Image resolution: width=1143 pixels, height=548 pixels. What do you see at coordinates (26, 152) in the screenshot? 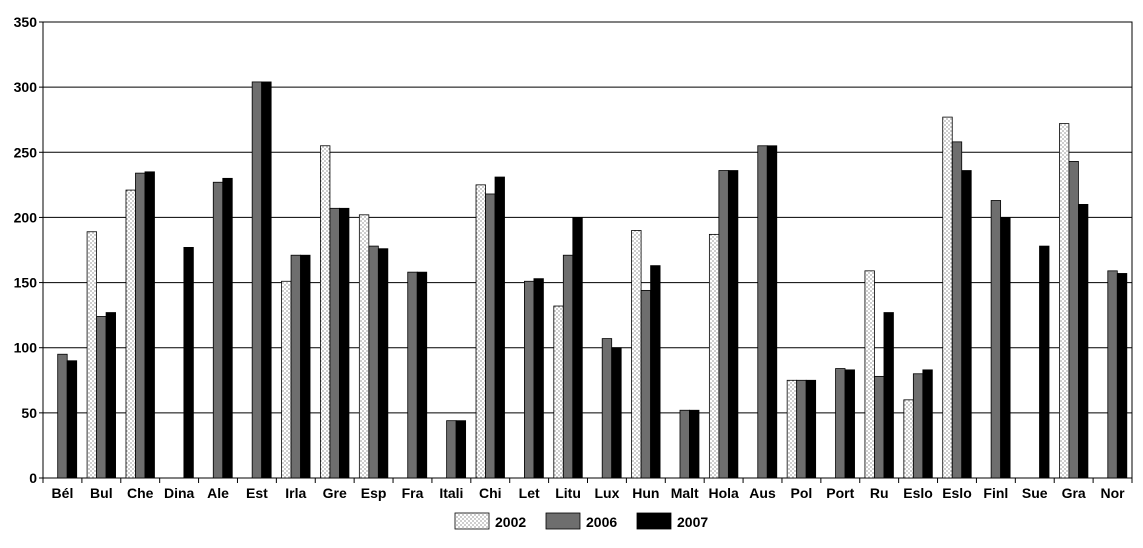
I see `y-tick-label: 250` at bounding box center [26, 152].